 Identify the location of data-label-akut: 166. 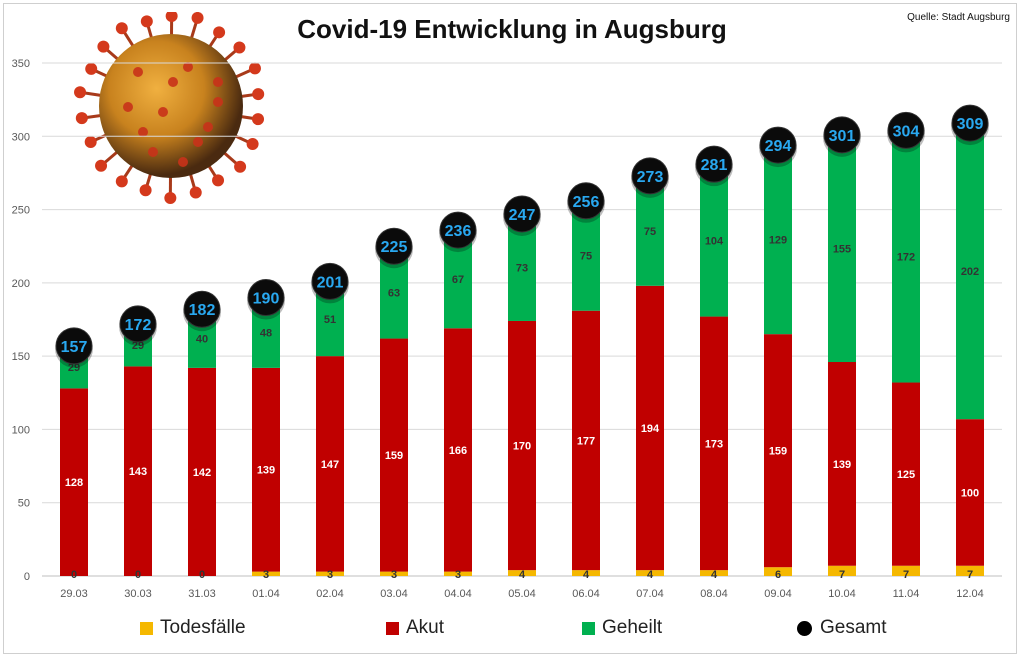
(458, 451).